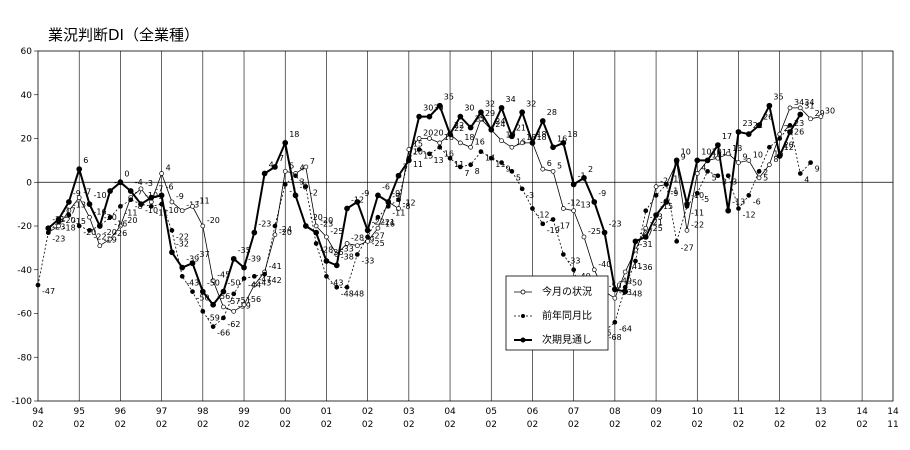  What do you see at coordinates (139, 192) in the screenshot?
I see `data-label: -7` at bounding box center [139, 192].